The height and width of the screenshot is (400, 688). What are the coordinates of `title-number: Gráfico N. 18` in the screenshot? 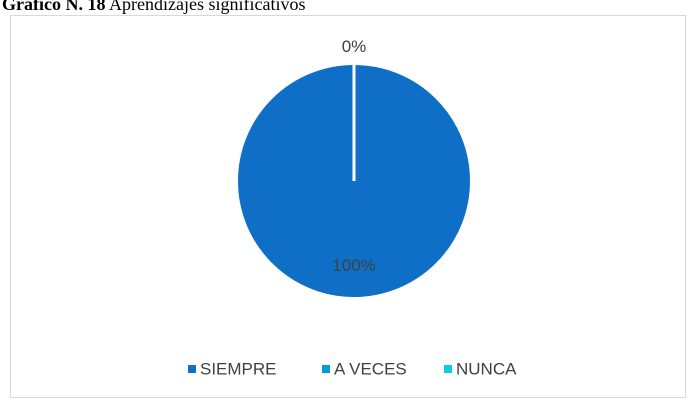 It's located at (53, 7).